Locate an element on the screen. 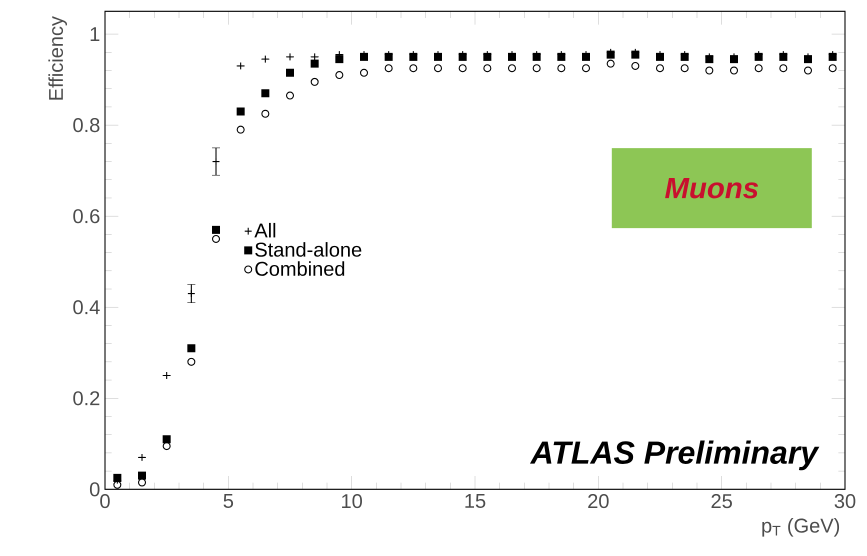 Image resolution: width=867 pixels, height=556 pixels. legend-label: All is located at coordinates (265, 230).